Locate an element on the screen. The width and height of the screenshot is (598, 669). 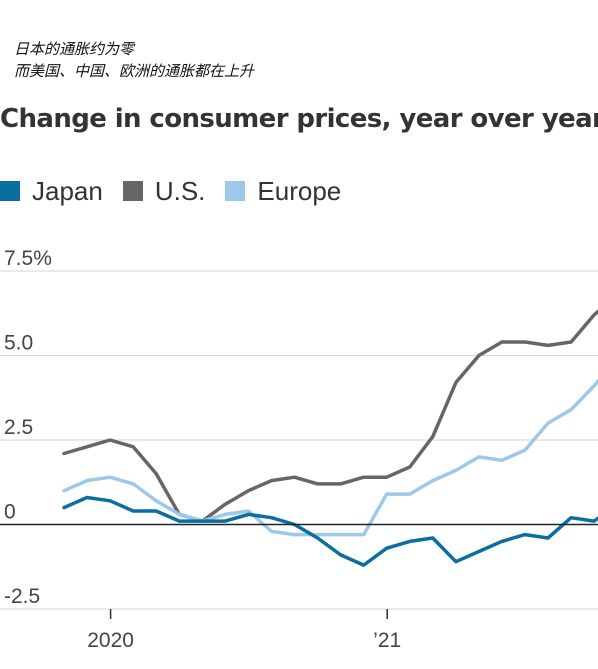
legend-item: Japan is located at coordinates (51, 191).